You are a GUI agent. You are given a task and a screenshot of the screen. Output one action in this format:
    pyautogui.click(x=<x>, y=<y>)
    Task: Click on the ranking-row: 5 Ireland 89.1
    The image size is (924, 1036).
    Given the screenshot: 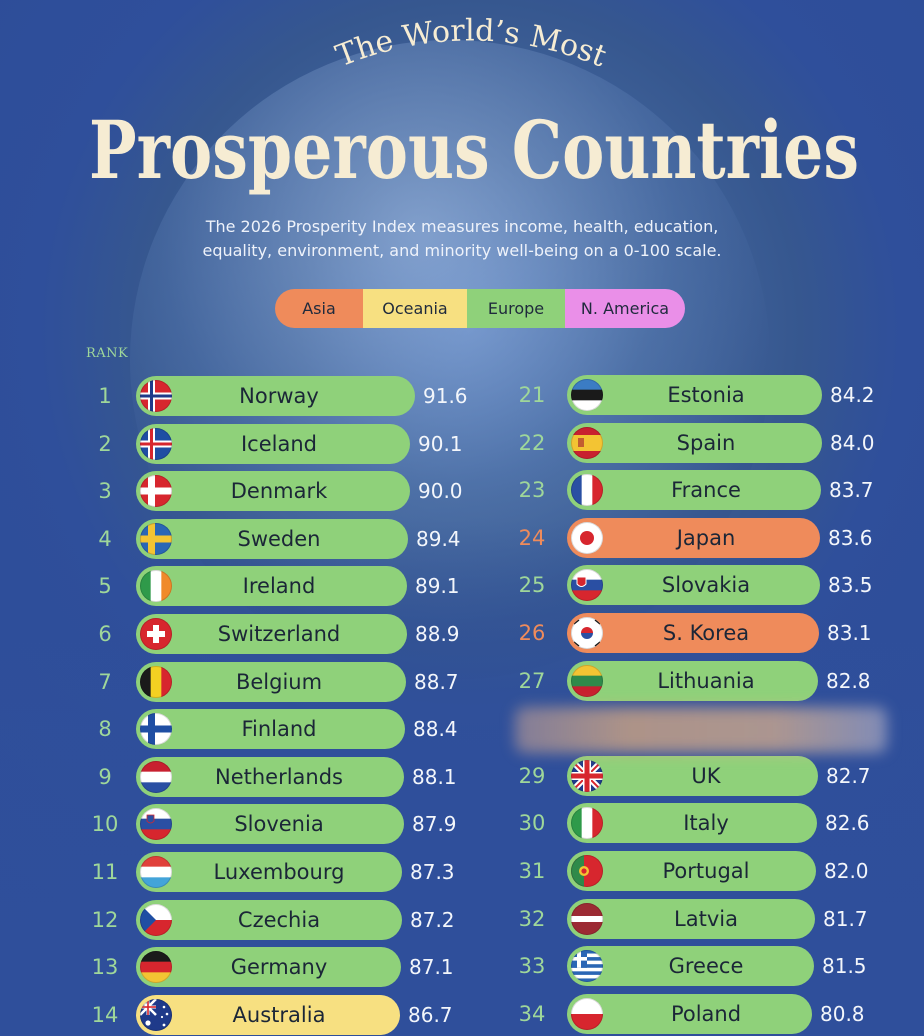 What is the action you would take?
    pyautogui.click(x=462, y=586)
    